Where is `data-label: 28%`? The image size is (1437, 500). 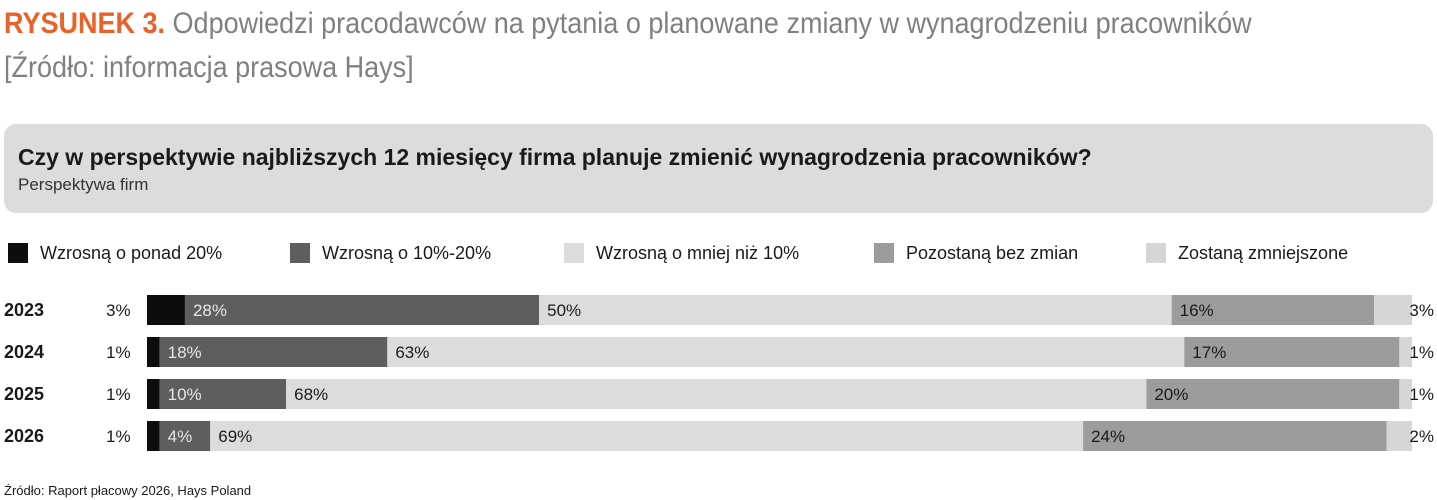
data-label: 28% is located at coordinates (210, 310).